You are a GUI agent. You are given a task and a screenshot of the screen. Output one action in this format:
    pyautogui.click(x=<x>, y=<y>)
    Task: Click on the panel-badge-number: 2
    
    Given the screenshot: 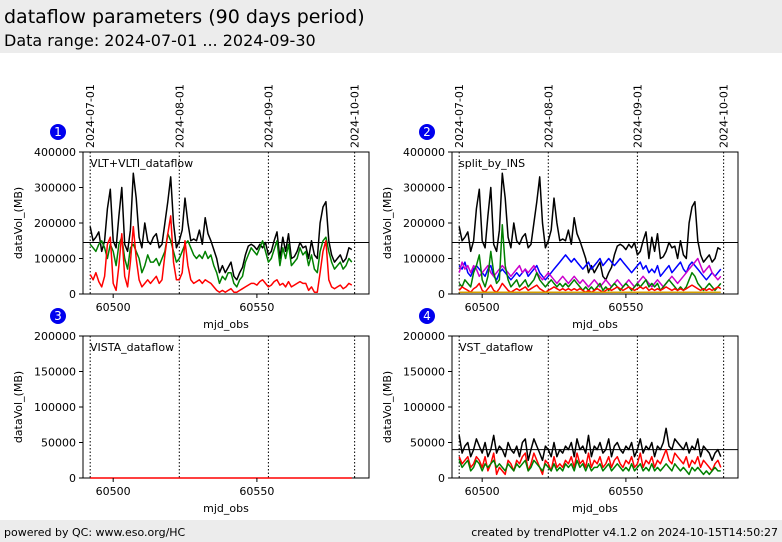 What is the action you would take?
    pyautogui.click(x=427, y=132)
    